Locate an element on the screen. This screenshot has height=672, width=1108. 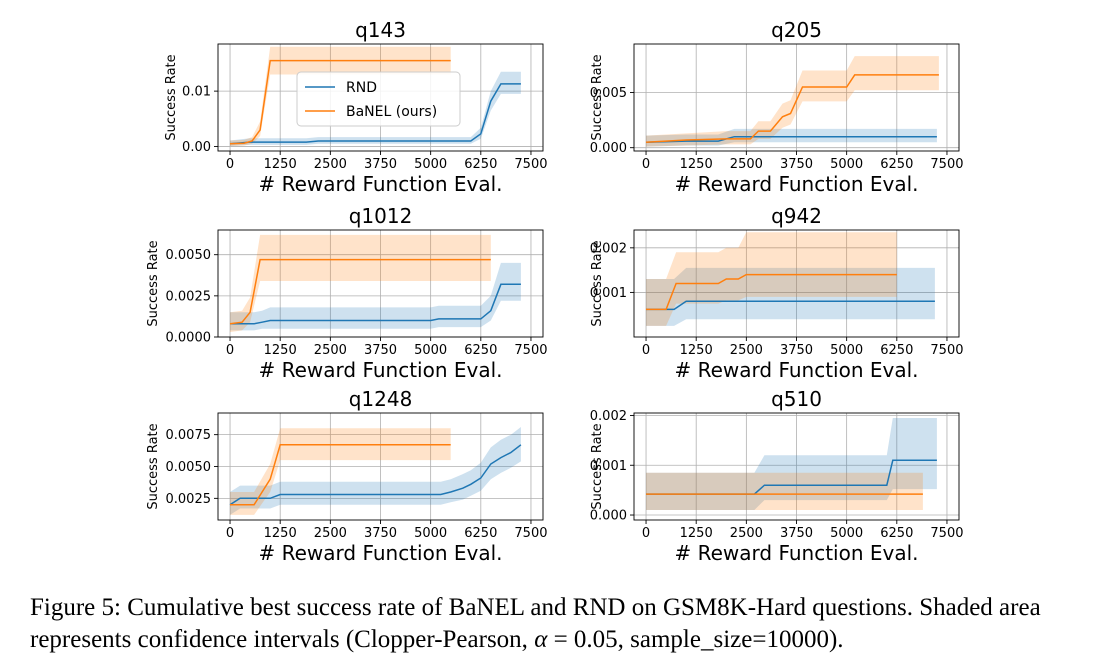
chart-title: q942 is located at coordinates (796, 216).